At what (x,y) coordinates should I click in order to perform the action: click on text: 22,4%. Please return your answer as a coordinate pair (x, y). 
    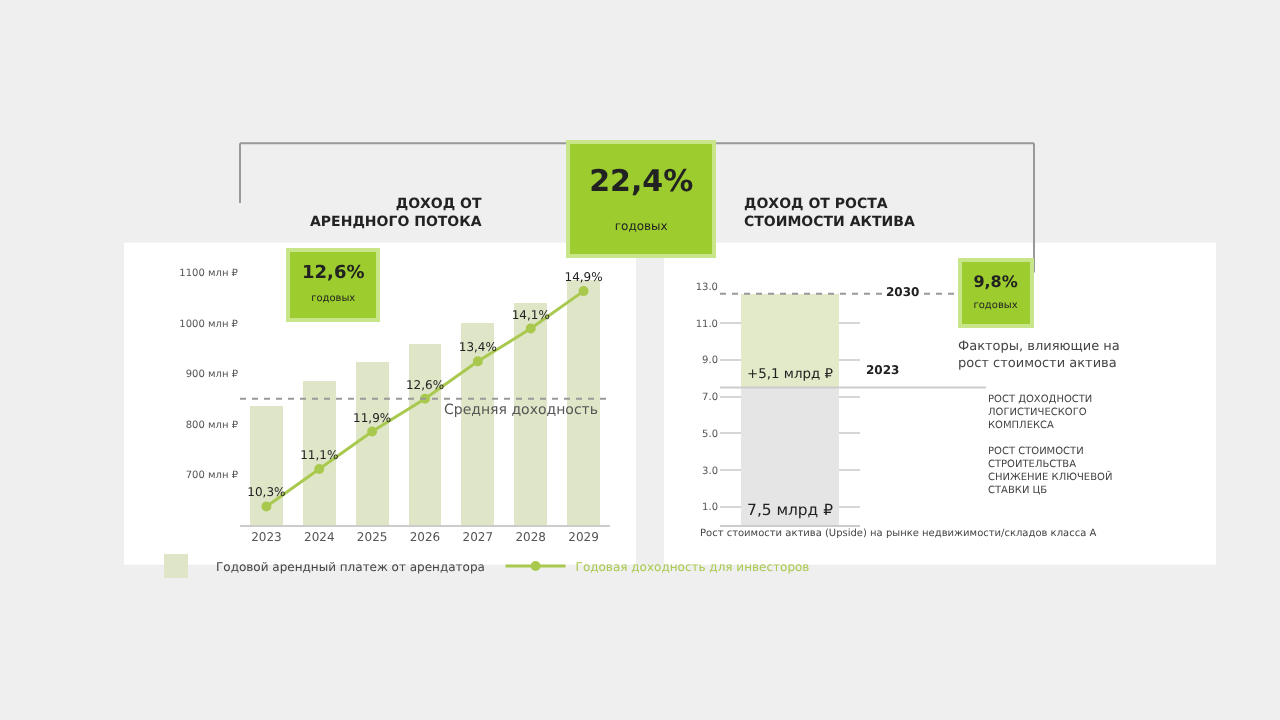
    Looking at the image, I should click on (641, 181).